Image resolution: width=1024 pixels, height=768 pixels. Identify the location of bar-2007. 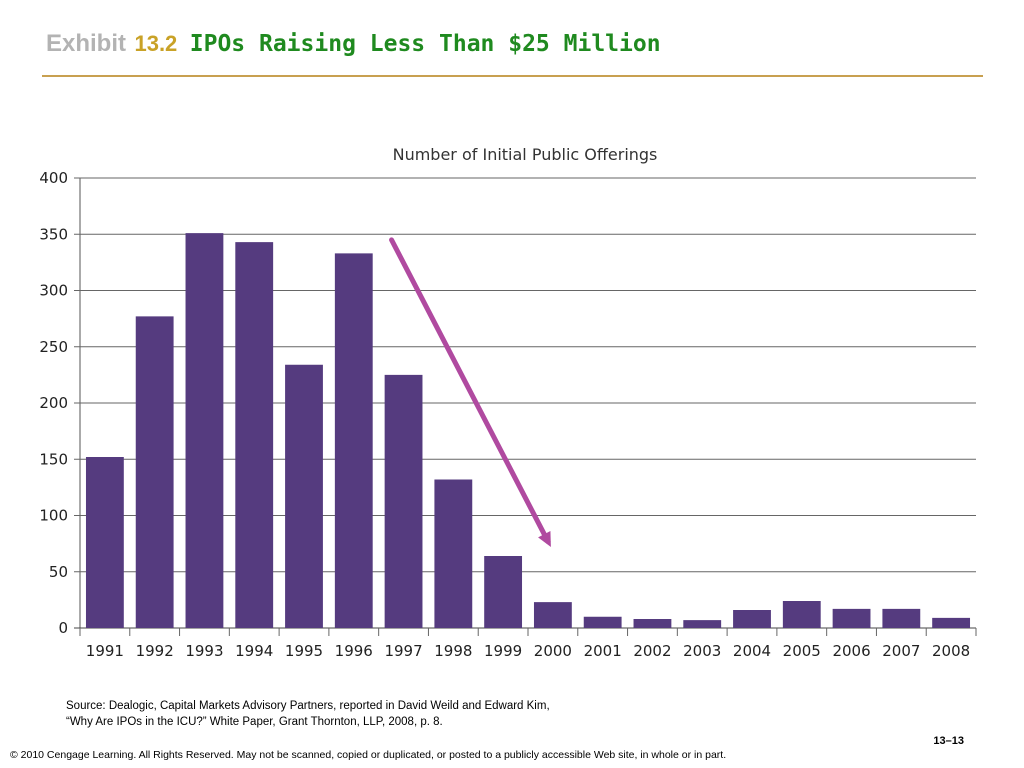
(901, 618).